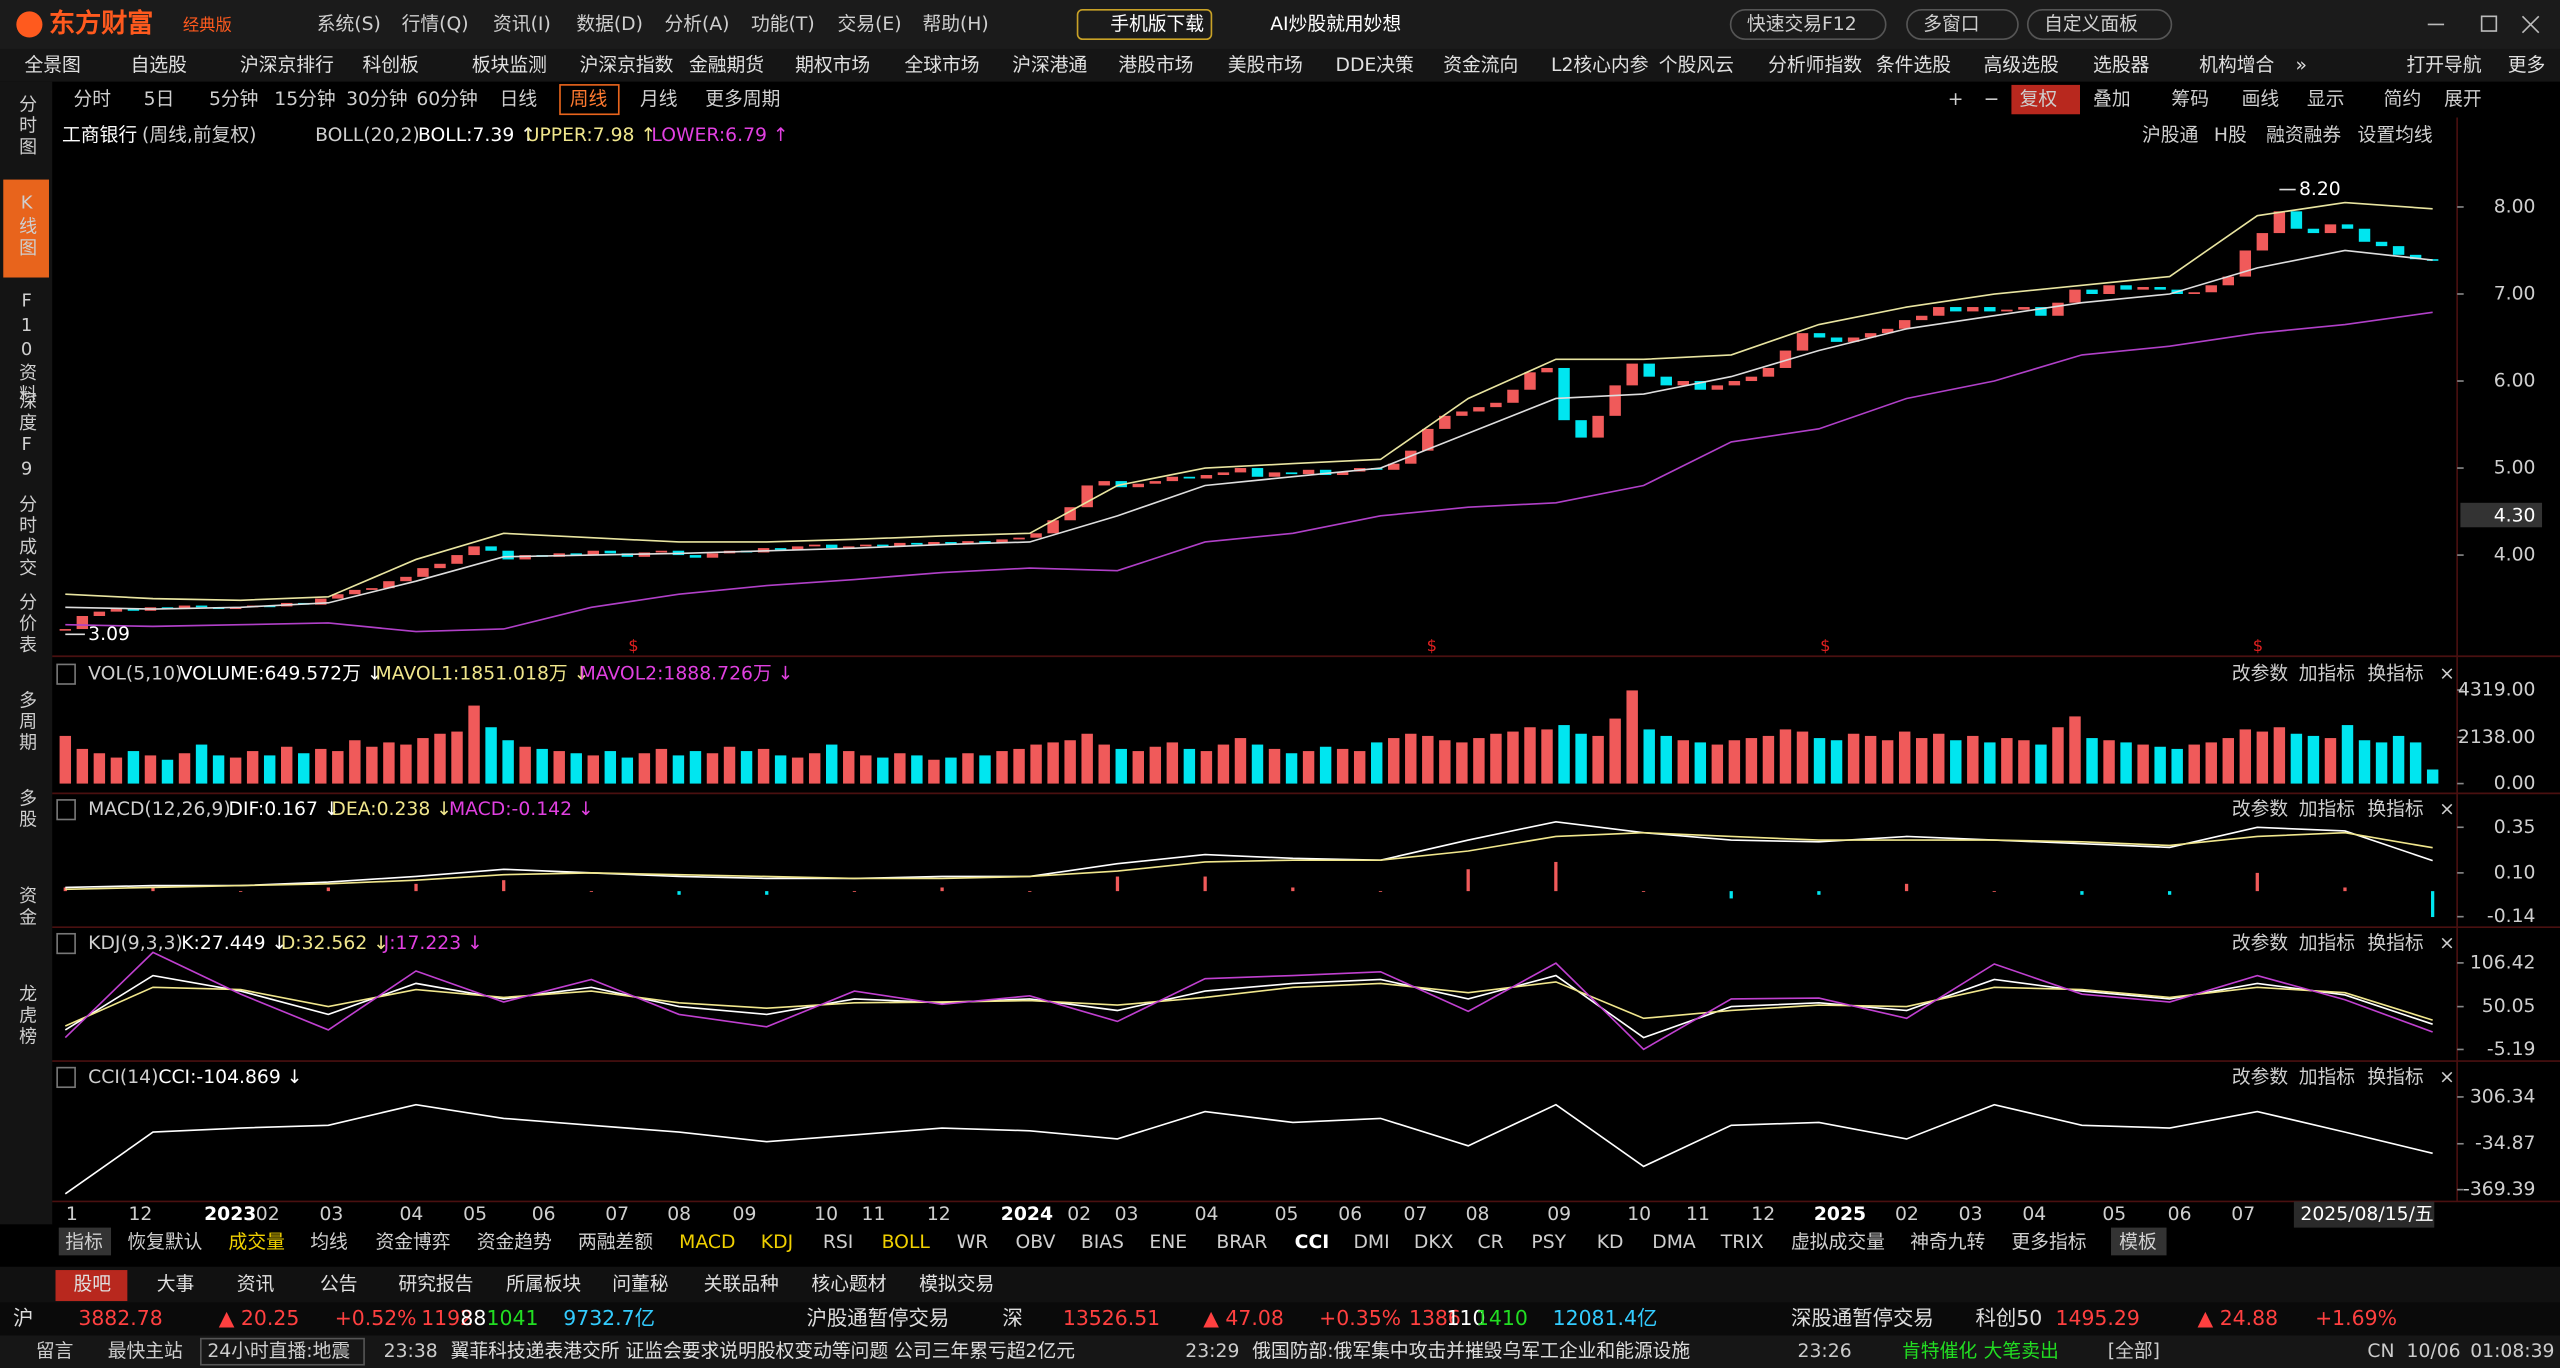  What do you see at coordinates (256, 1284) in the screenshot?
I see `info-tab: 资讯` at bounding box center [256, 1284].